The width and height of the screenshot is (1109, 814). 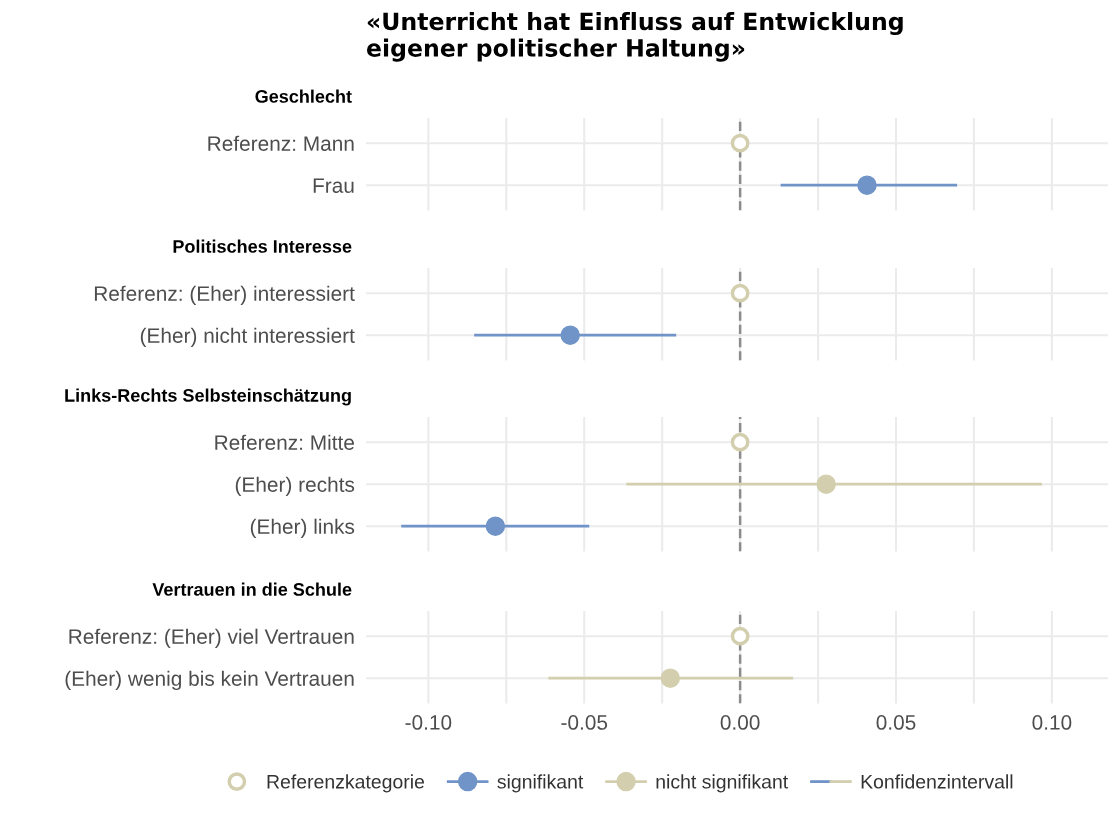 What do you see at coordinates (896, 722) in the screenshot?
I see `x-tick-label: 0.05` at bounding box center [896, 722].